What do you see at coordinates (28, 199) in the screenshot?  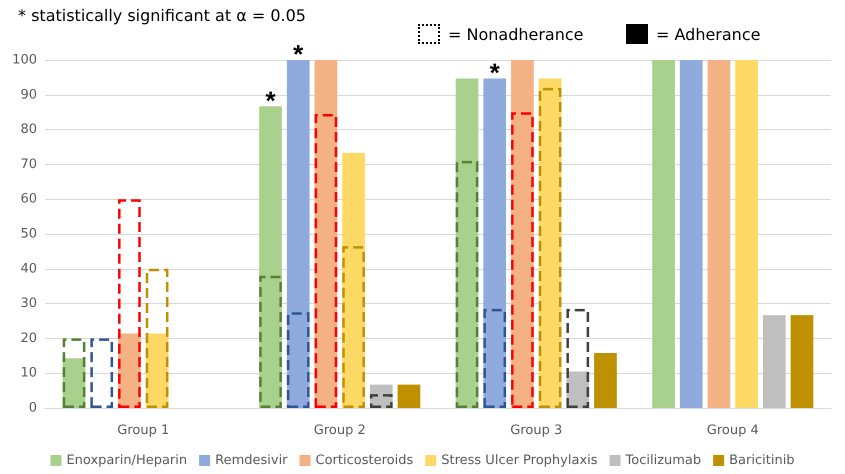 I see `y-tick-label: 60` at bounding box center [28, 199].